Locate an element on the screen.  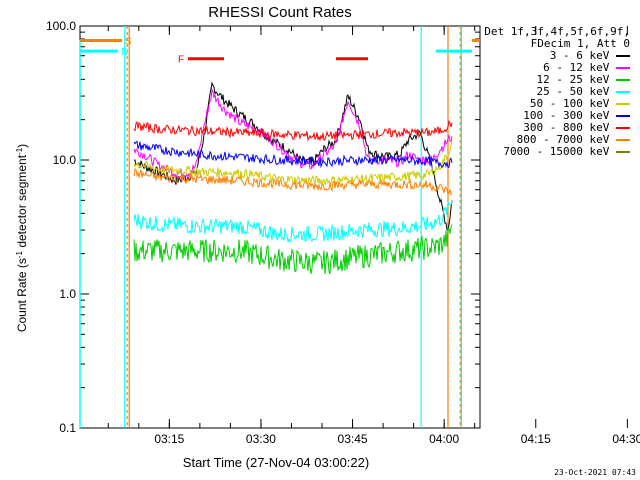
x-tick-label: 03:30 is located at coordinates (261, 439).